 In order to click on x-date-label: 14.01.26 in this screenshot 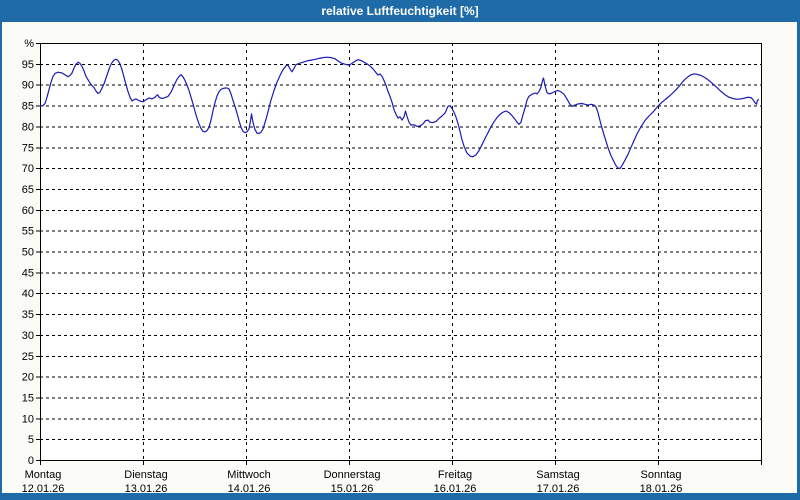, I will do `click(249, 489)`.